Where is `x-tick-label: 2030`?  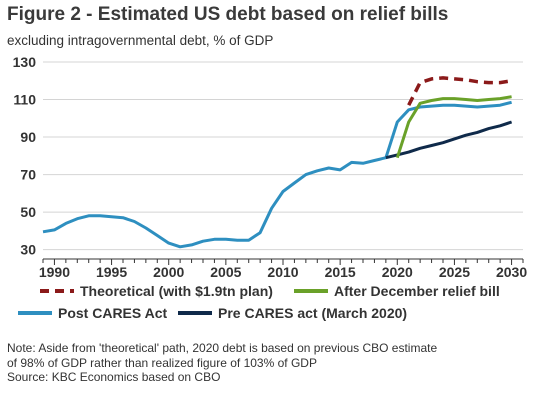 x-tick-label: 2030 is located at coordinates (511, 272).